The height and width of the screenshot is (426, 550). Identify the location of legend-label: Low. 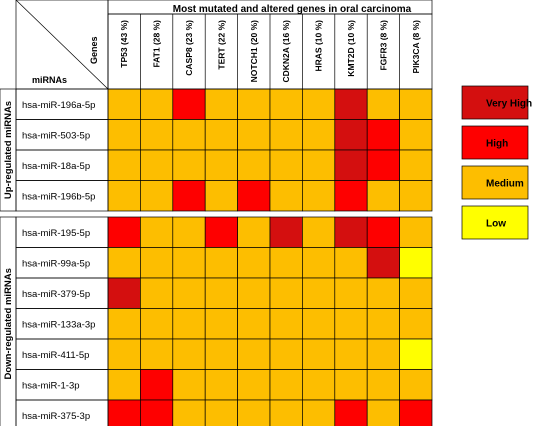
(496, 224).